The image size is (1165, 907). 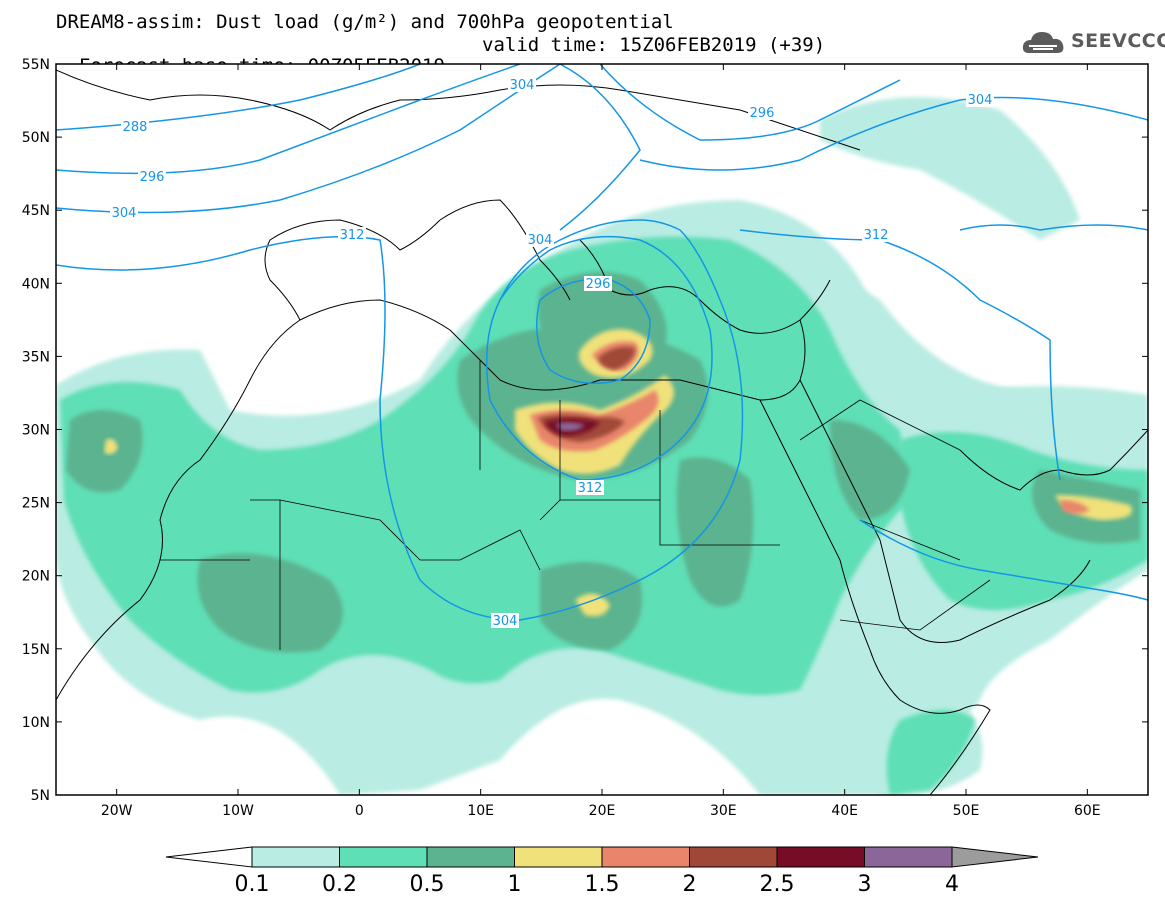 I want to click on colorbar-label: 0.5, so click(x=427, y=884).